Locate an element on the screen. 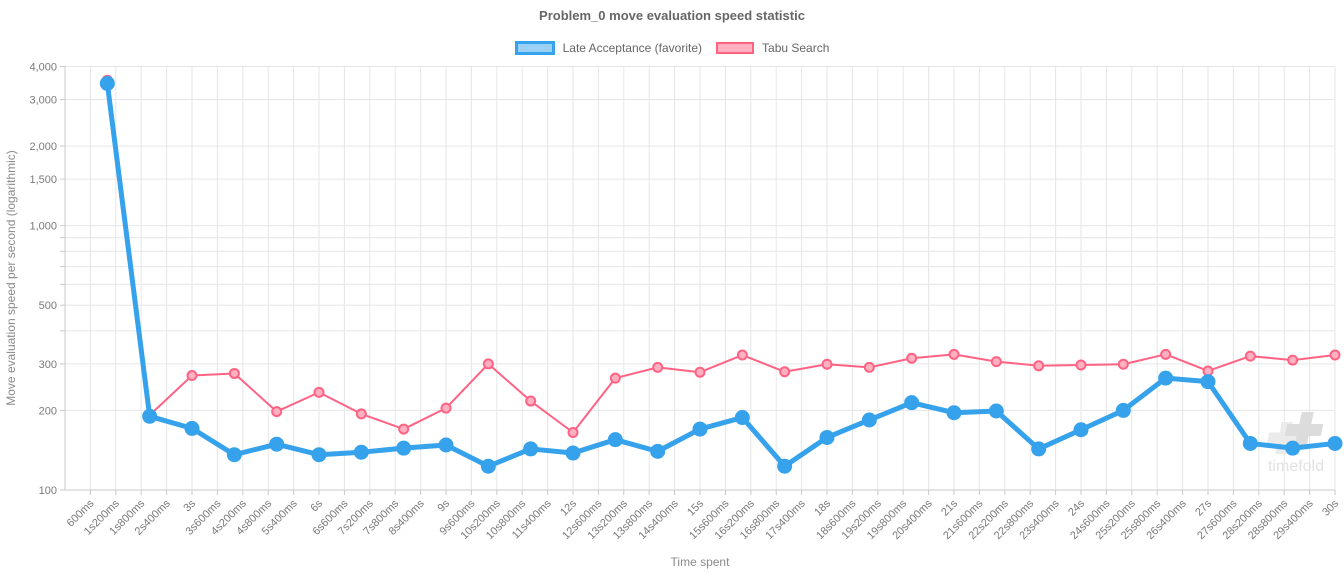 The height and width of the screenshot is (575, 1344). y-tick-label: 1,000 is located at coordinates (43, 227).